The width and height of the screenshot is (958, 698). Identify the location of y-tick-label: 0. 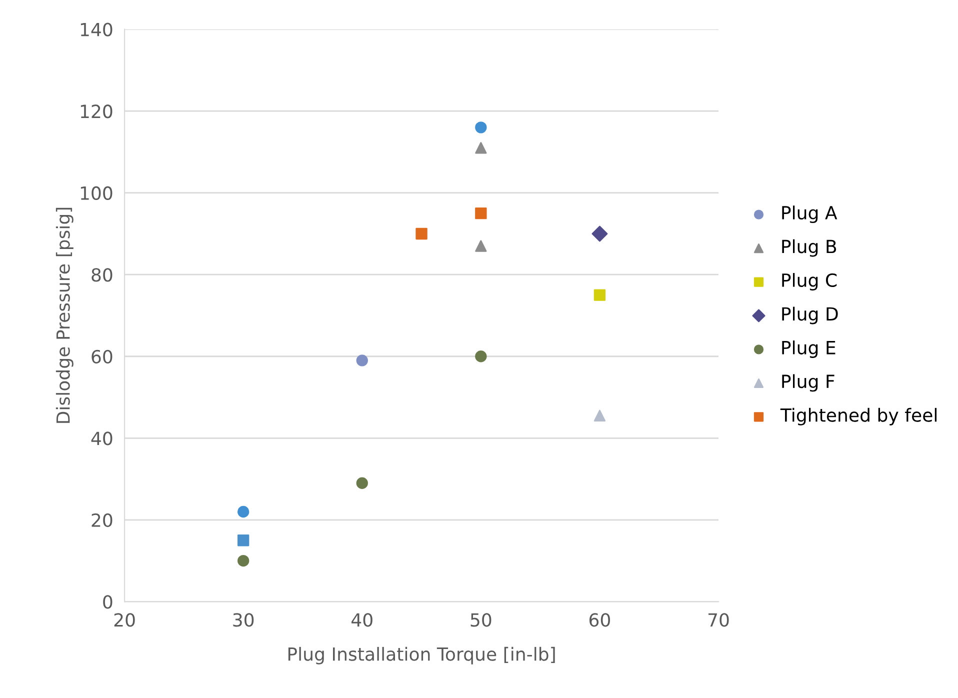
(107, 602).